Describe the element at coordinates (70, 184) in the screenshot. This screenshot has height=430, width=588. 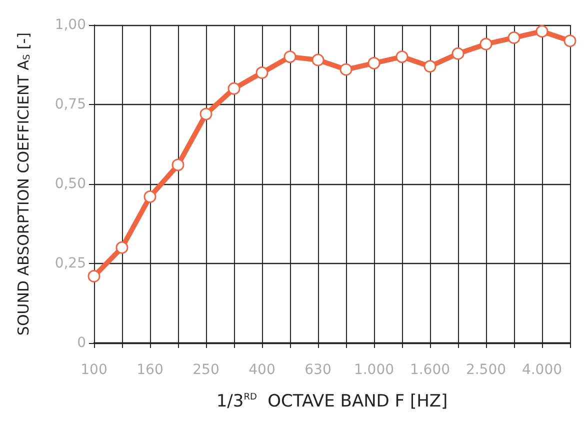
I see `y-tick-label: 0,50` at that location.